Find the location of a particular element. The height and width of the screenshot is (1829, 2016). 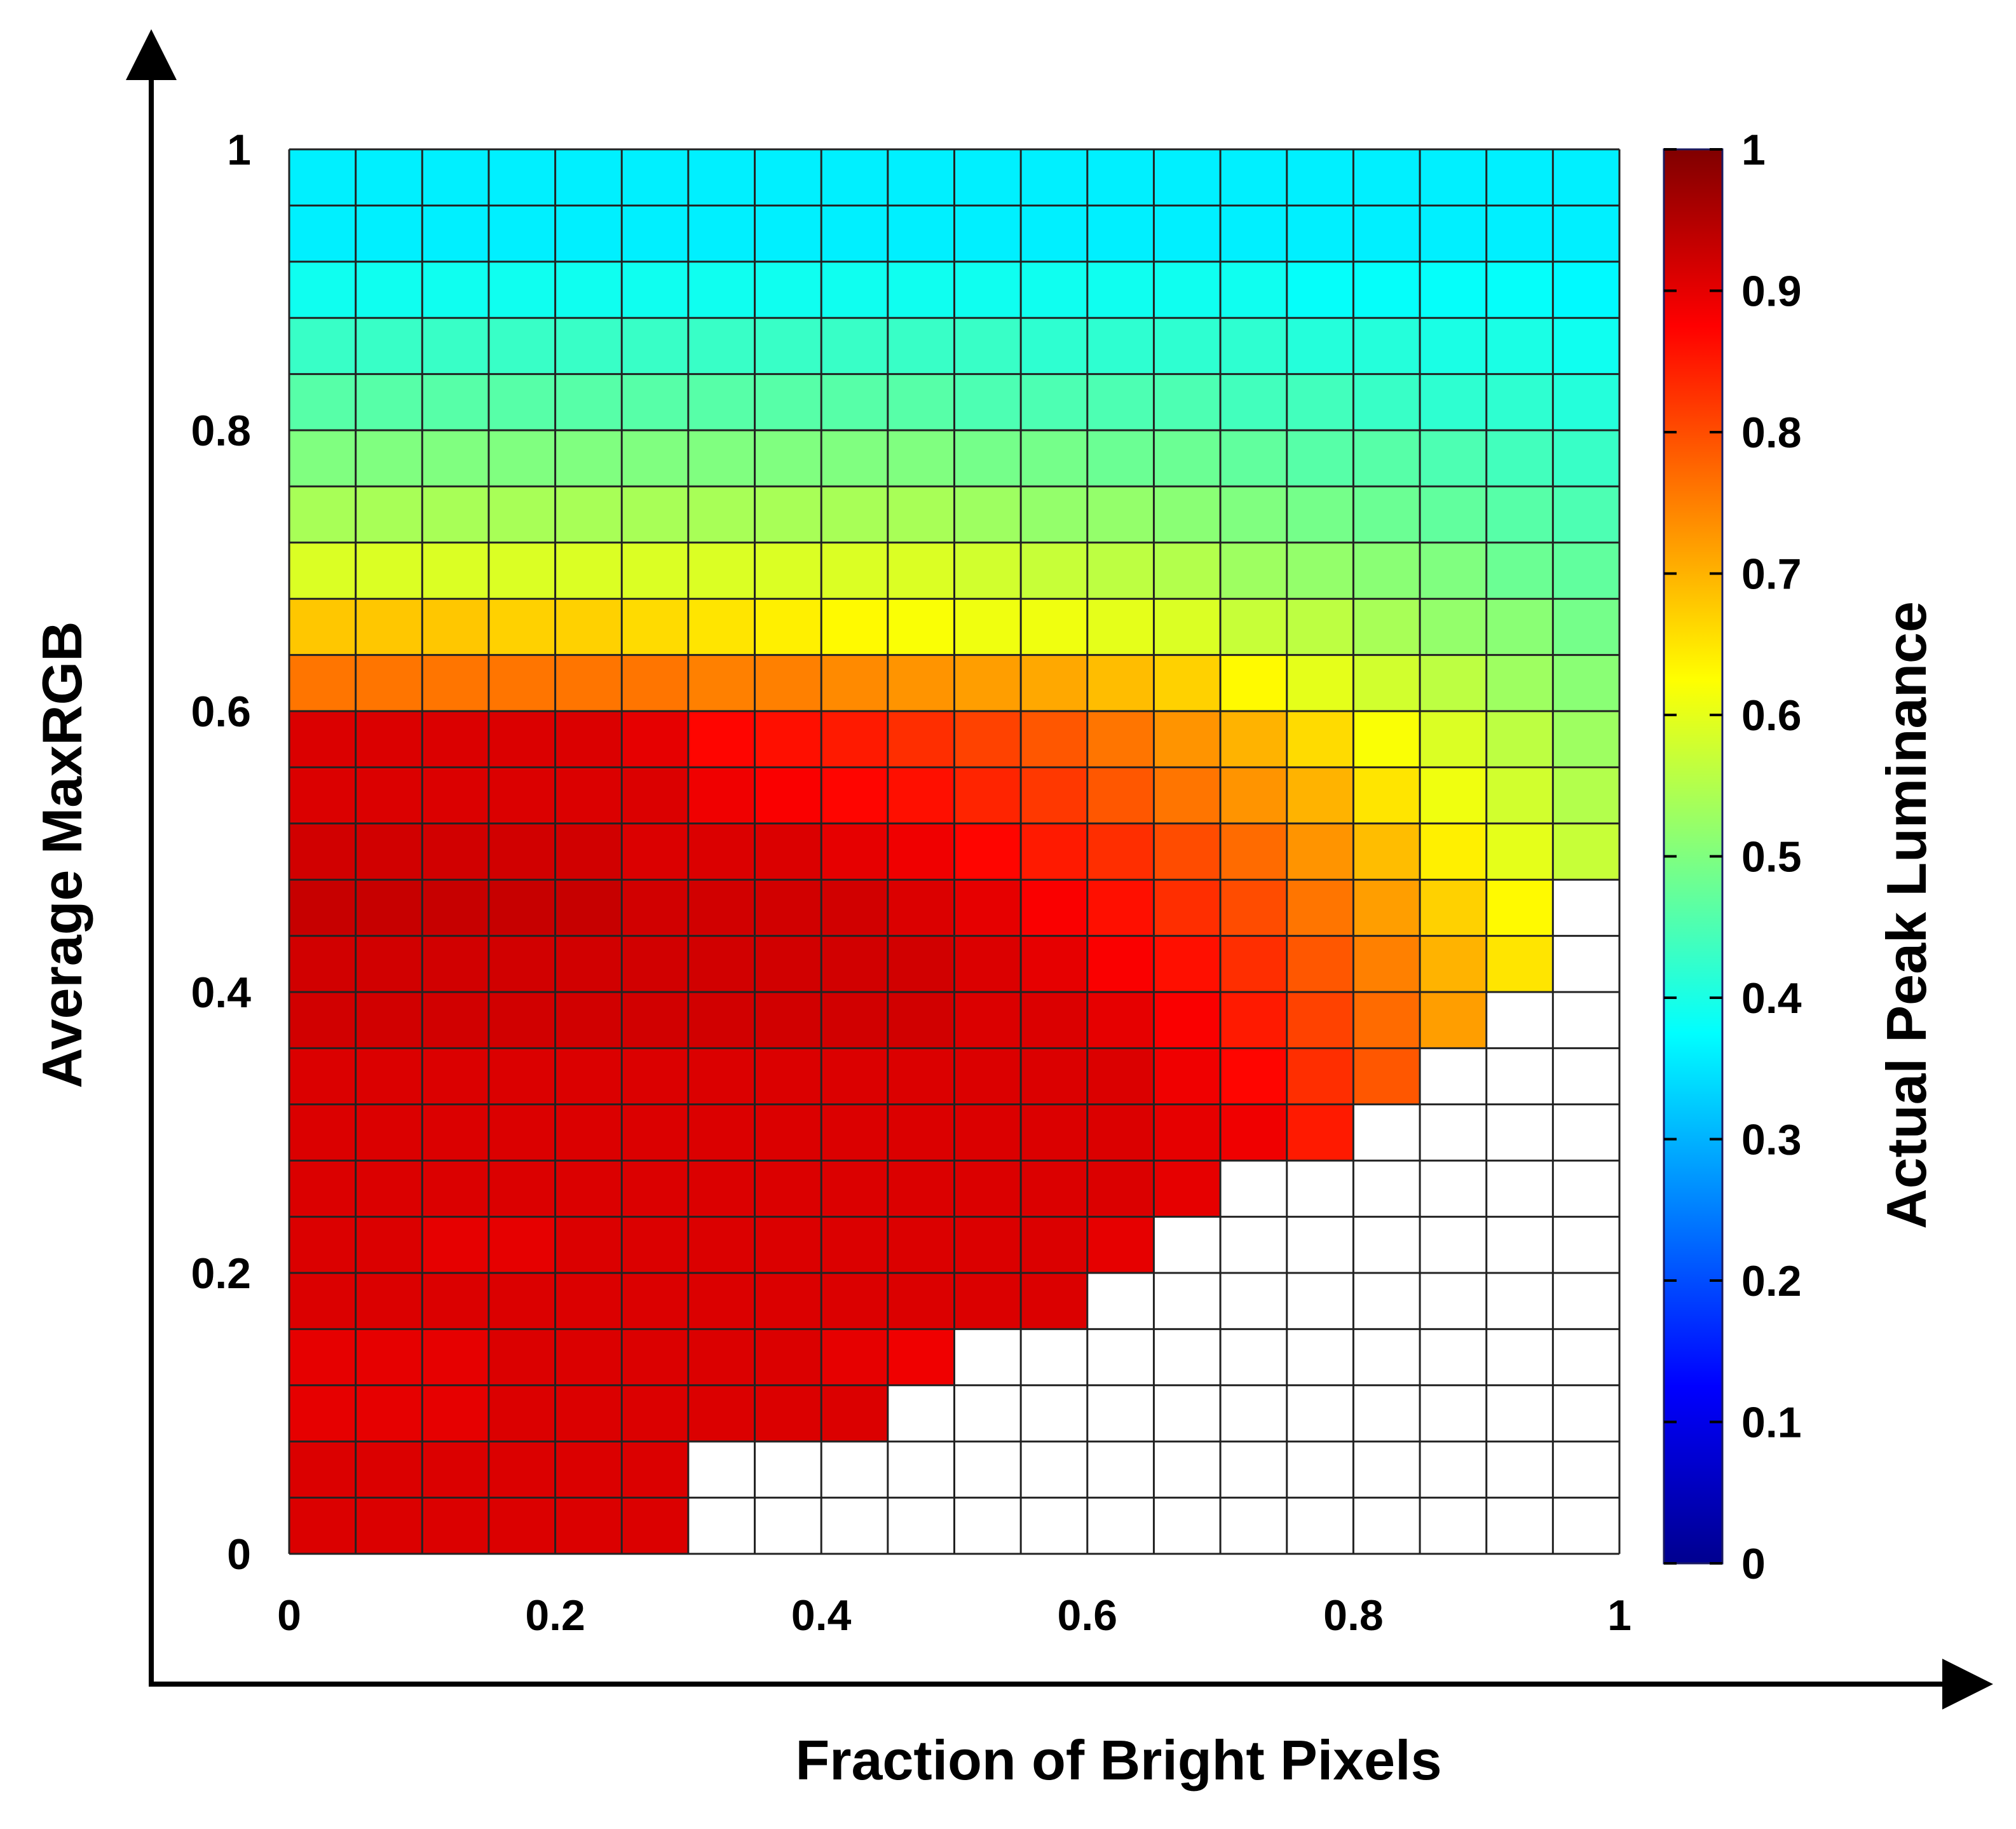

x-axis-label: Fraction of Bright Pixels is located at coordinates (1118, 1760).